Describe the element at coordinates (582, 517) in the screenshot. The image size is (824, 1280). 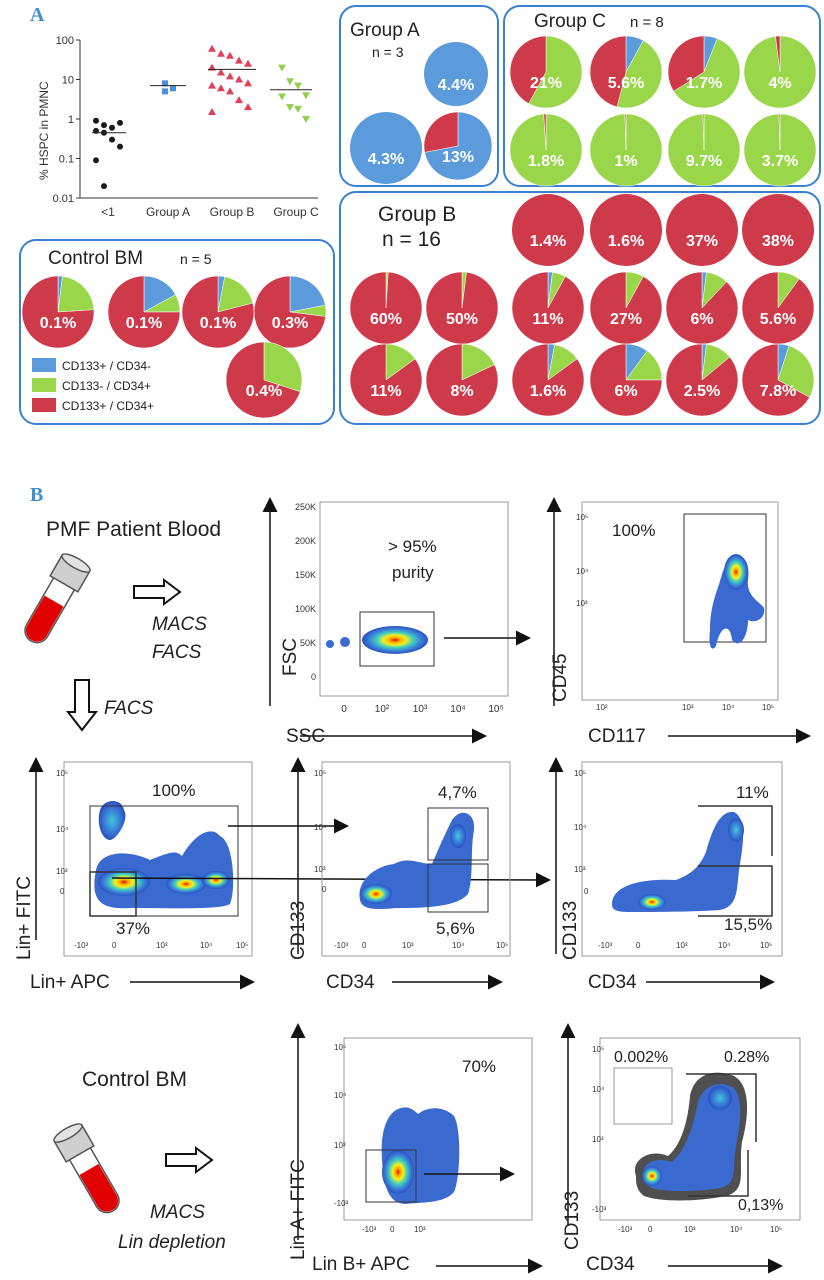
I see `plot2-ytick-0: 10⁵` at that location.